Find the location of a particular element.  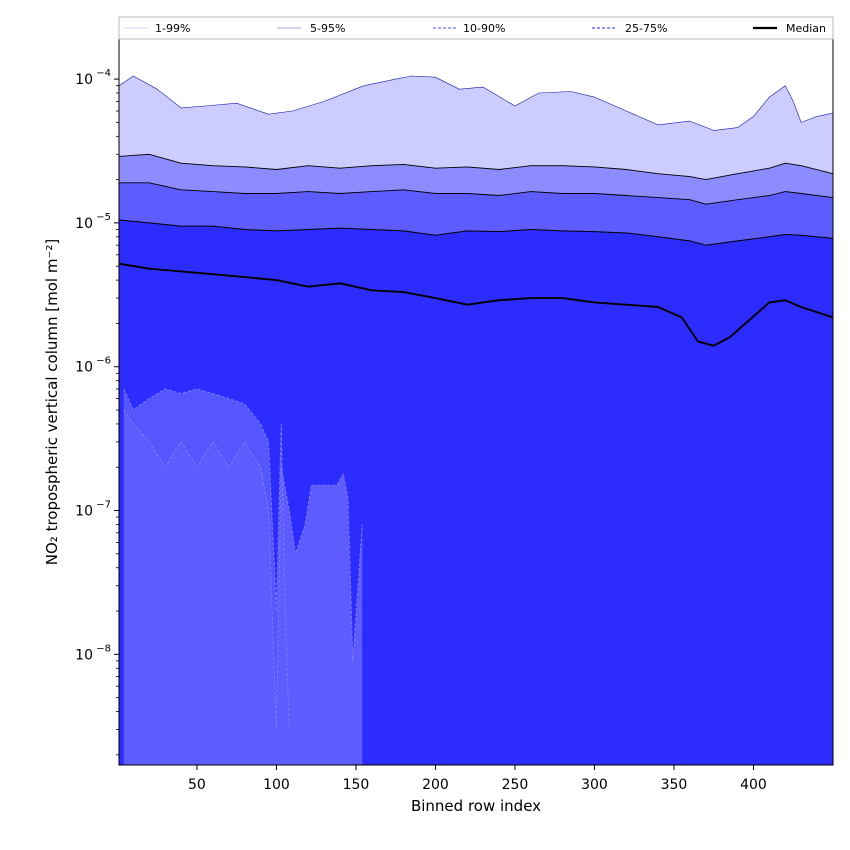

line-p10 is located at coordinates (243, 569).